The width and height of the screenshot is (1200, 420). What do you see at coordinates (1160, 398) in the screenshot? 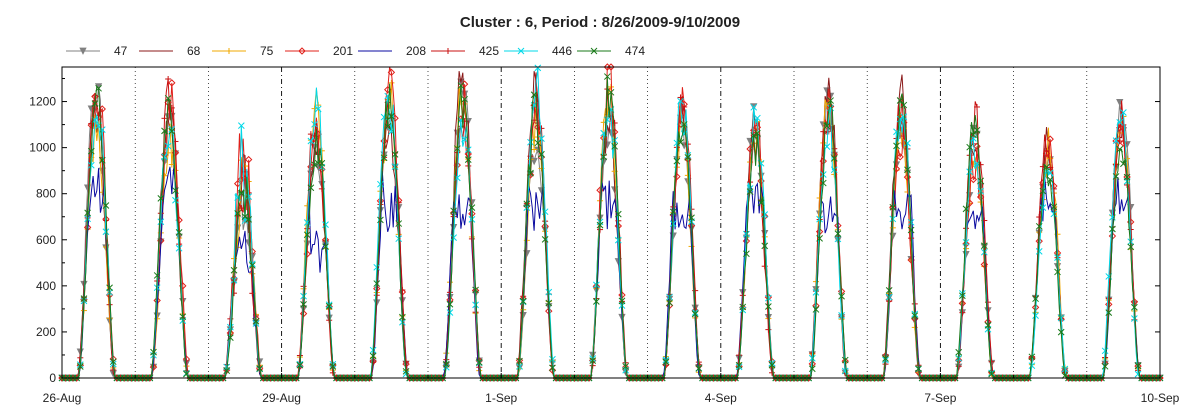
I see `x-tick-label: 10-Sep` at bounding box center [1160, 398].